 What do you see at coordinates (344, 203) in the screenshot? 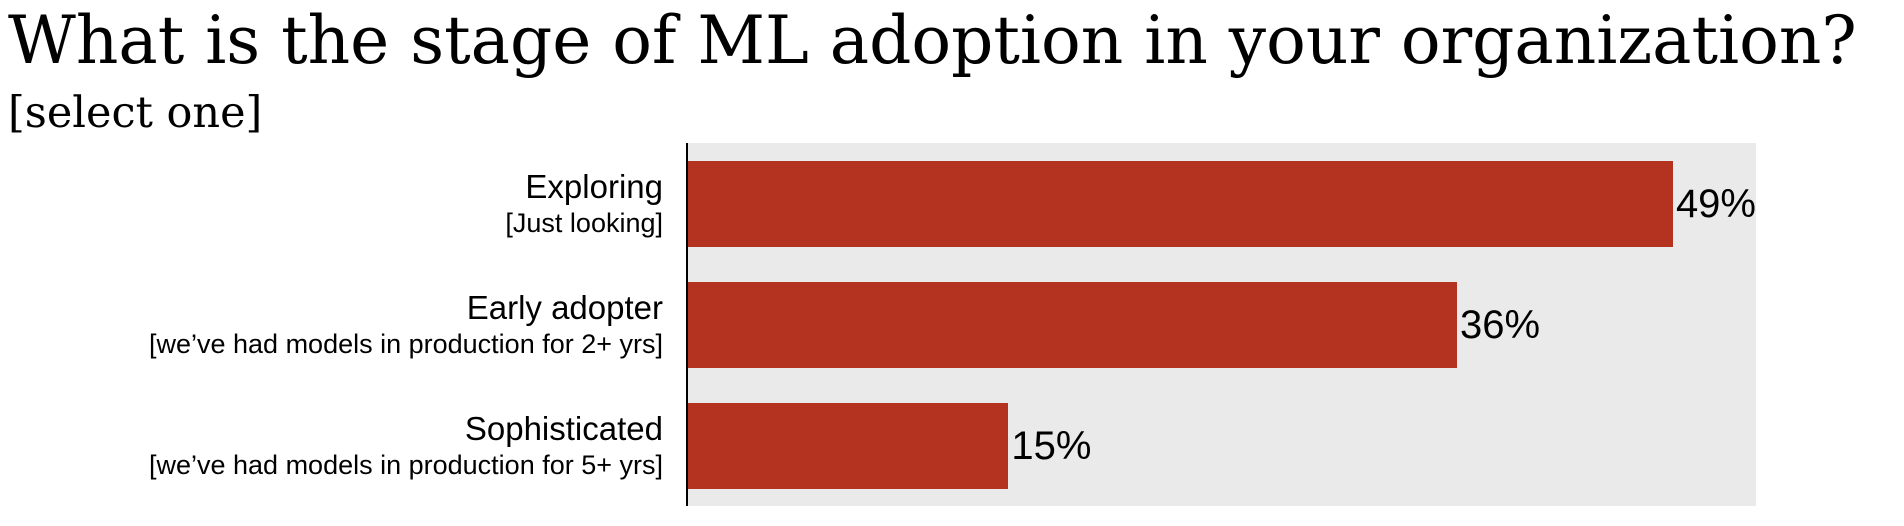
I see `category-label-group: Exploring [Just looking]` at bounding box center [344, 203].